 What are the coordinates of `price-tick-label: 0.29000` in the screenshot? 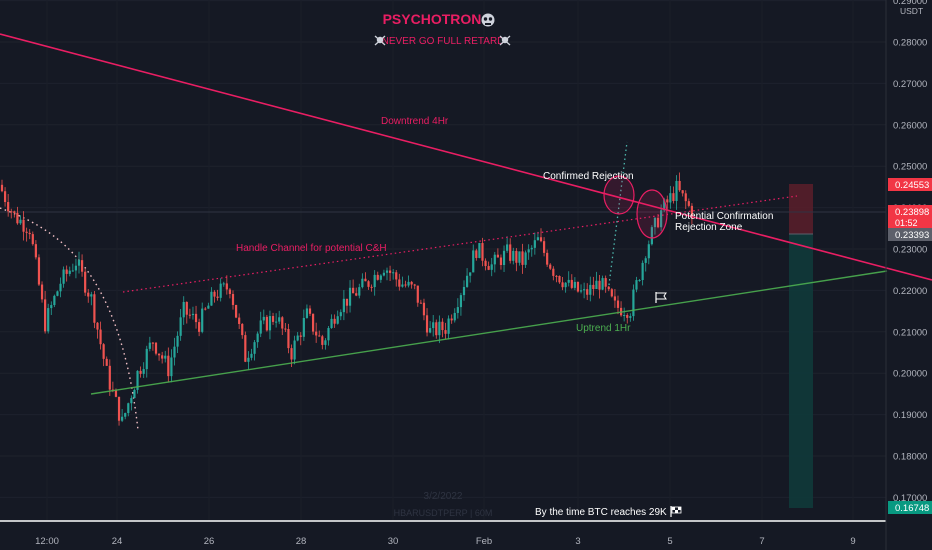 It's located at (910, 3).